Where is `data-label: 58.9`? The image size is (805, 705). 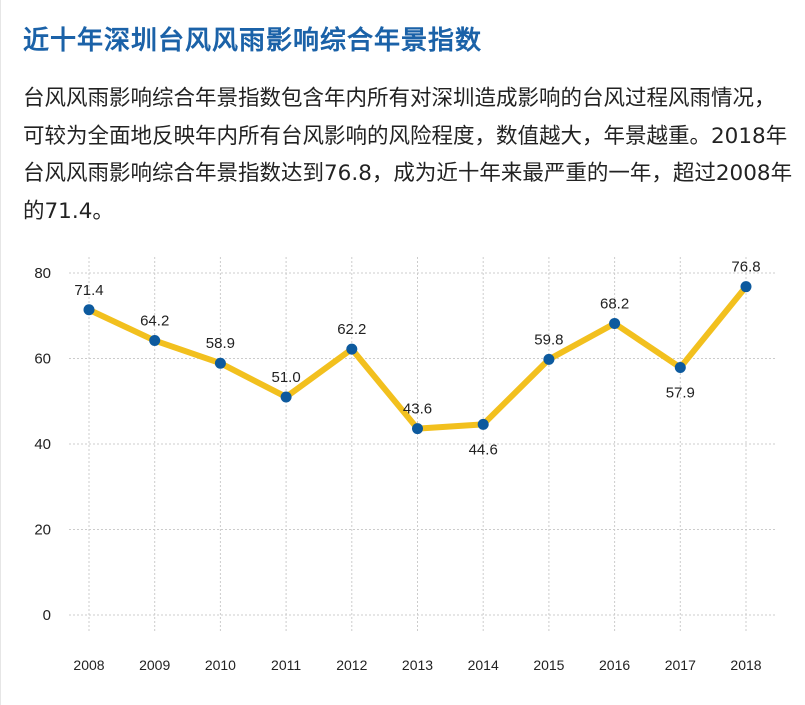 data-label: 58.9 is located at coordinates (220, 343).